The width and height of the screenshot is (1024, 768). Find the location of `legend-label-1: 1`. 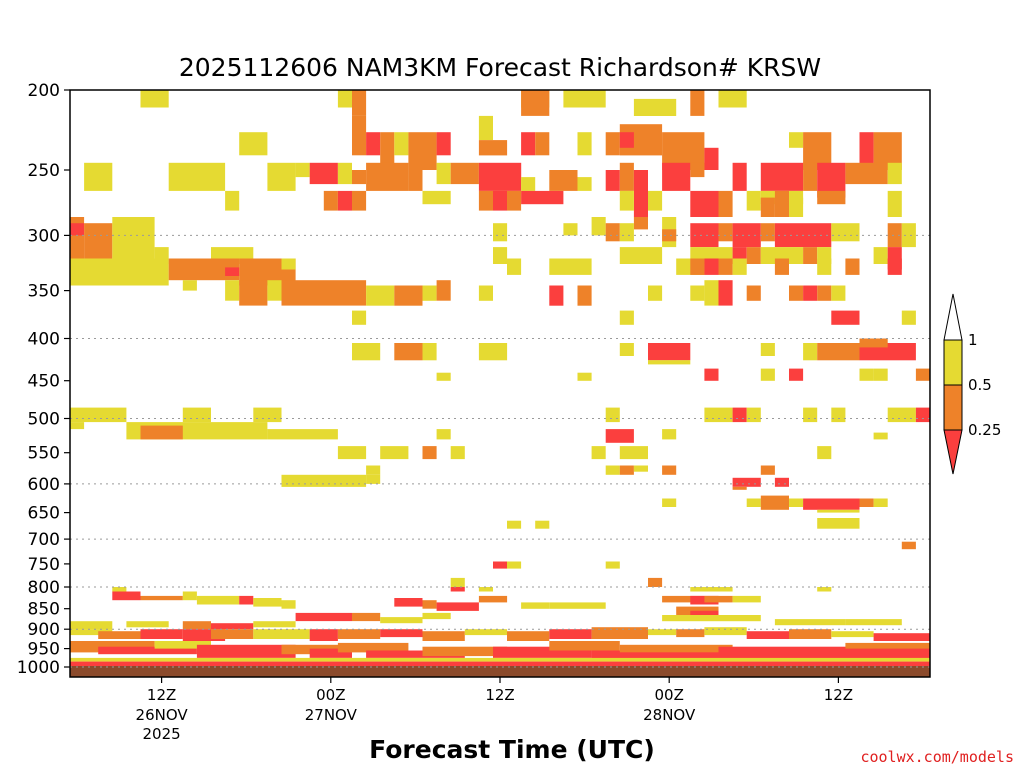

legend-label-1: 1 is located at coordinates (973, 340).